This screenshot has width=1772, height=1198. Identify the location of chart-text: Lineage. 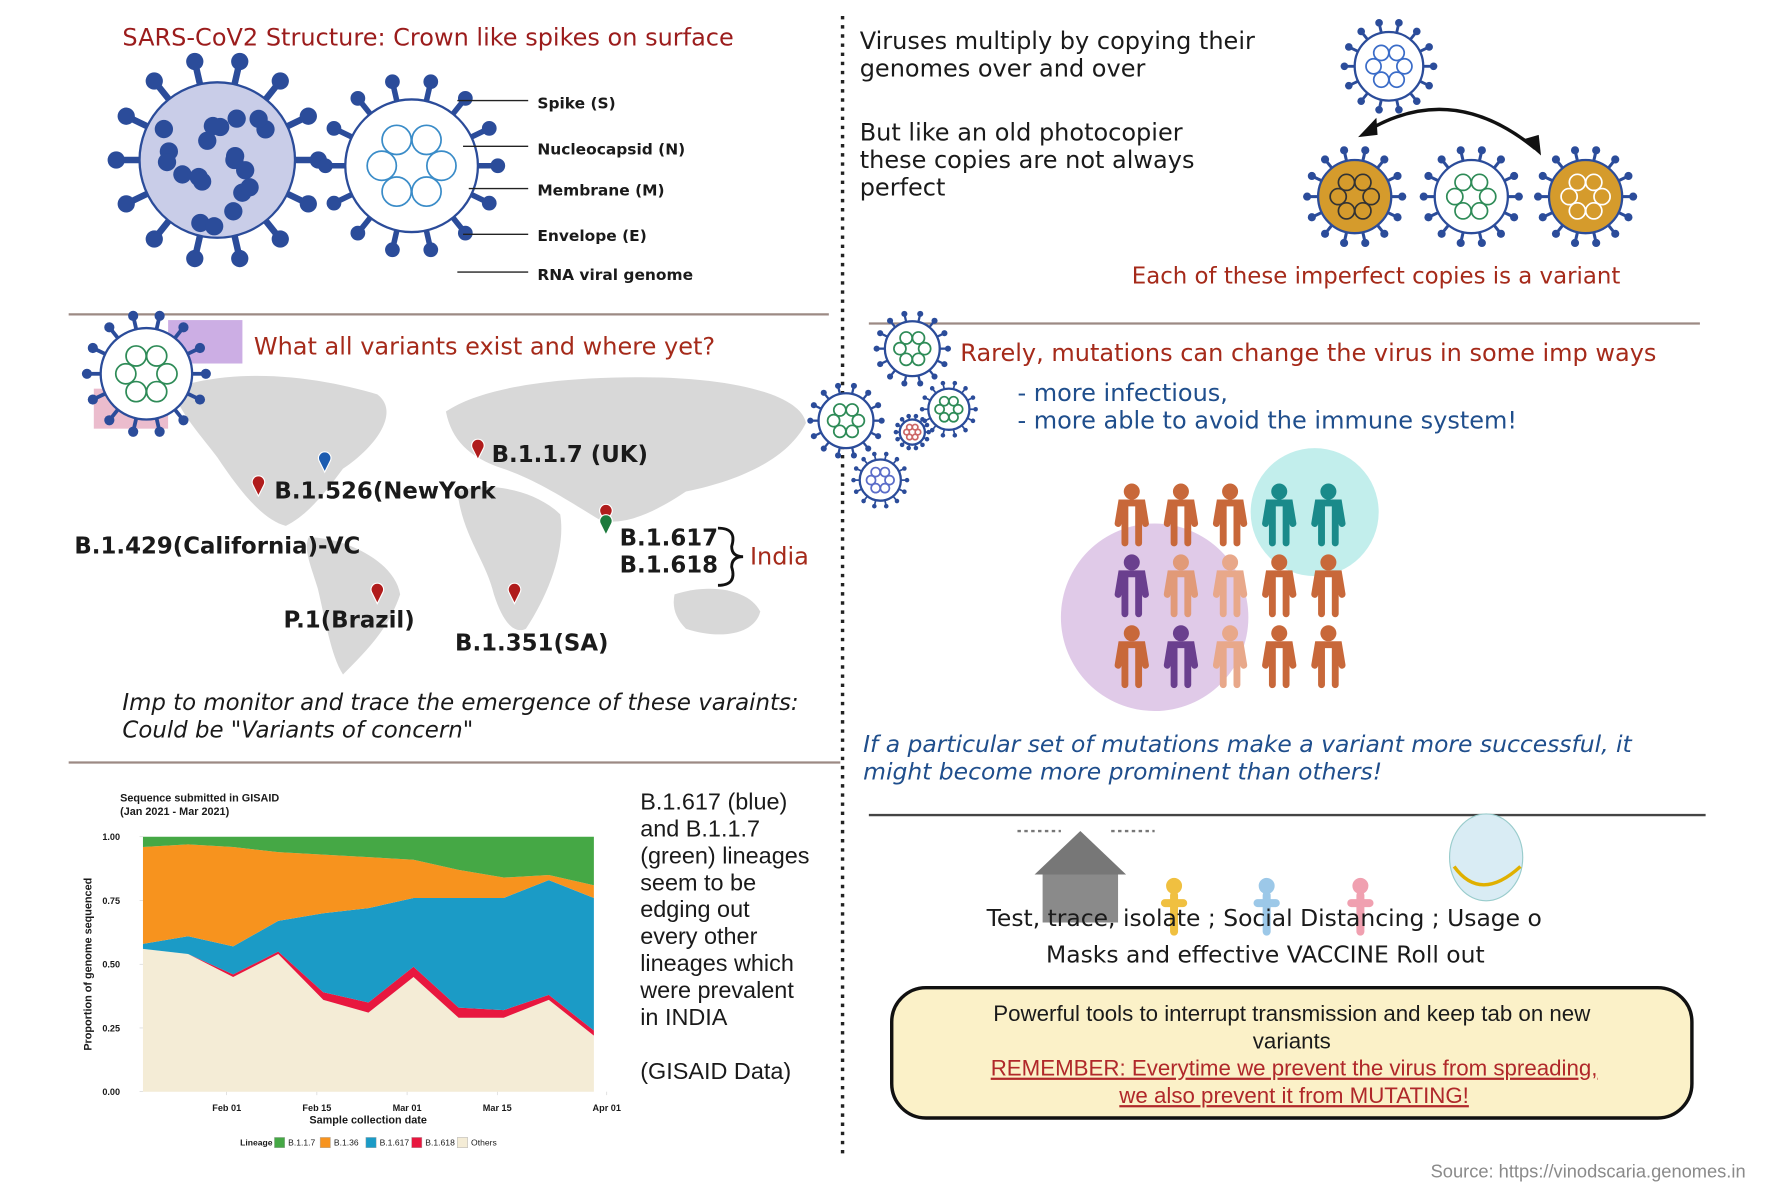
(256, 1142).